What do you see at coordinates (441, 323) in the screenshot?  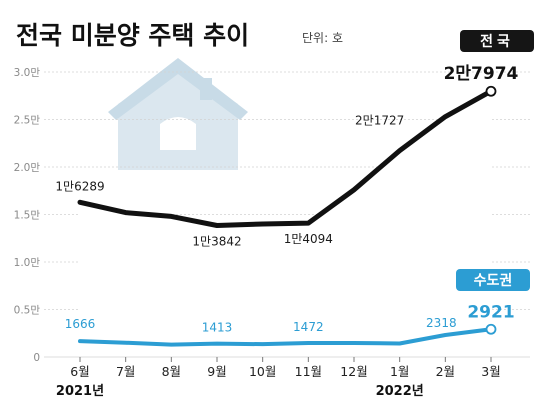 I see `capital-data-label: 2318` at bounding box center [441, 323].